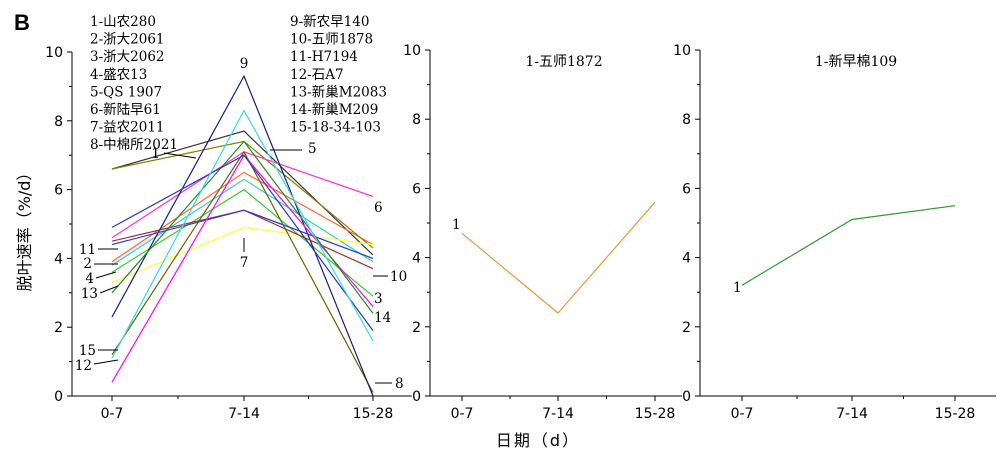  What do you see at coordinates (89, 294) in the screenshot?
I see `series-annotation-label: 13` at bounding box center [89, 294].